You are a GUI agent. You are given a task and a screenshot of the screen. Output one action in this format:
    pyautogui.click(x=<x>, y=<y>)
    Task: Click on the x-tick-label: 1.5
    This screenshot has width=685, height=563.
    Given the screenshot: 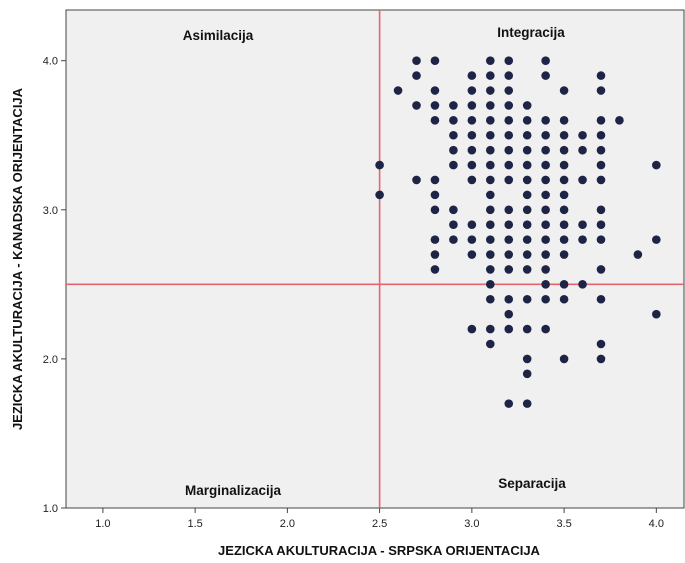 What is the action you would take?
    pyautogui.click(x=194, y=524)
    